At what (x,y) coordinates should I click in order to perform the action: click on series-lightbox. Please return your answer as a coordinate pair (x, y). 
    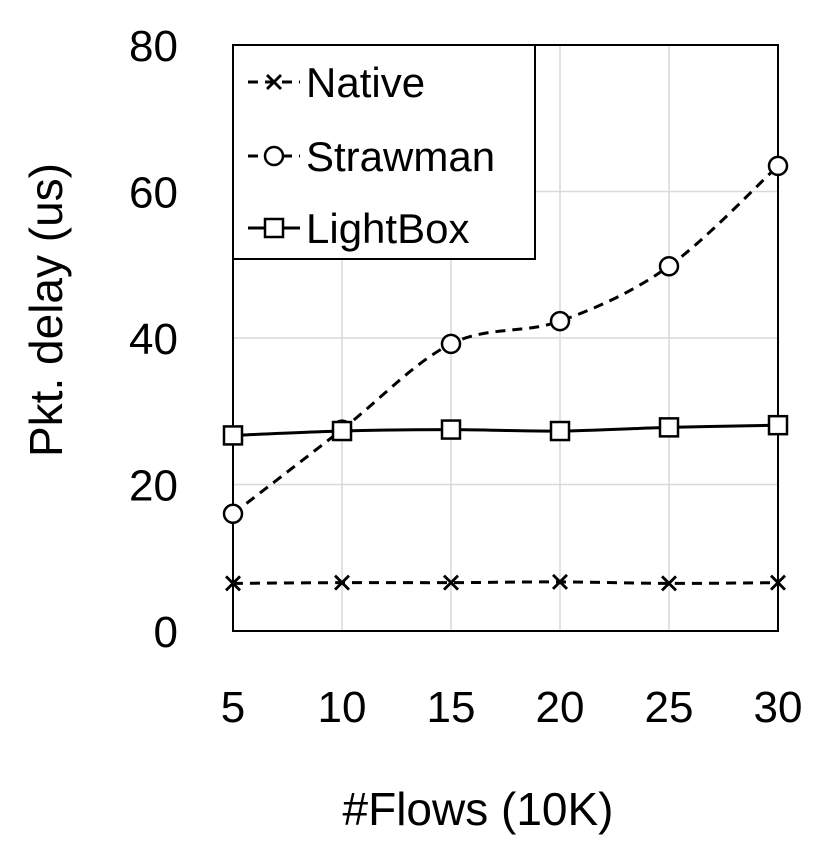
    Looking at the image, I should click on (505, 430).